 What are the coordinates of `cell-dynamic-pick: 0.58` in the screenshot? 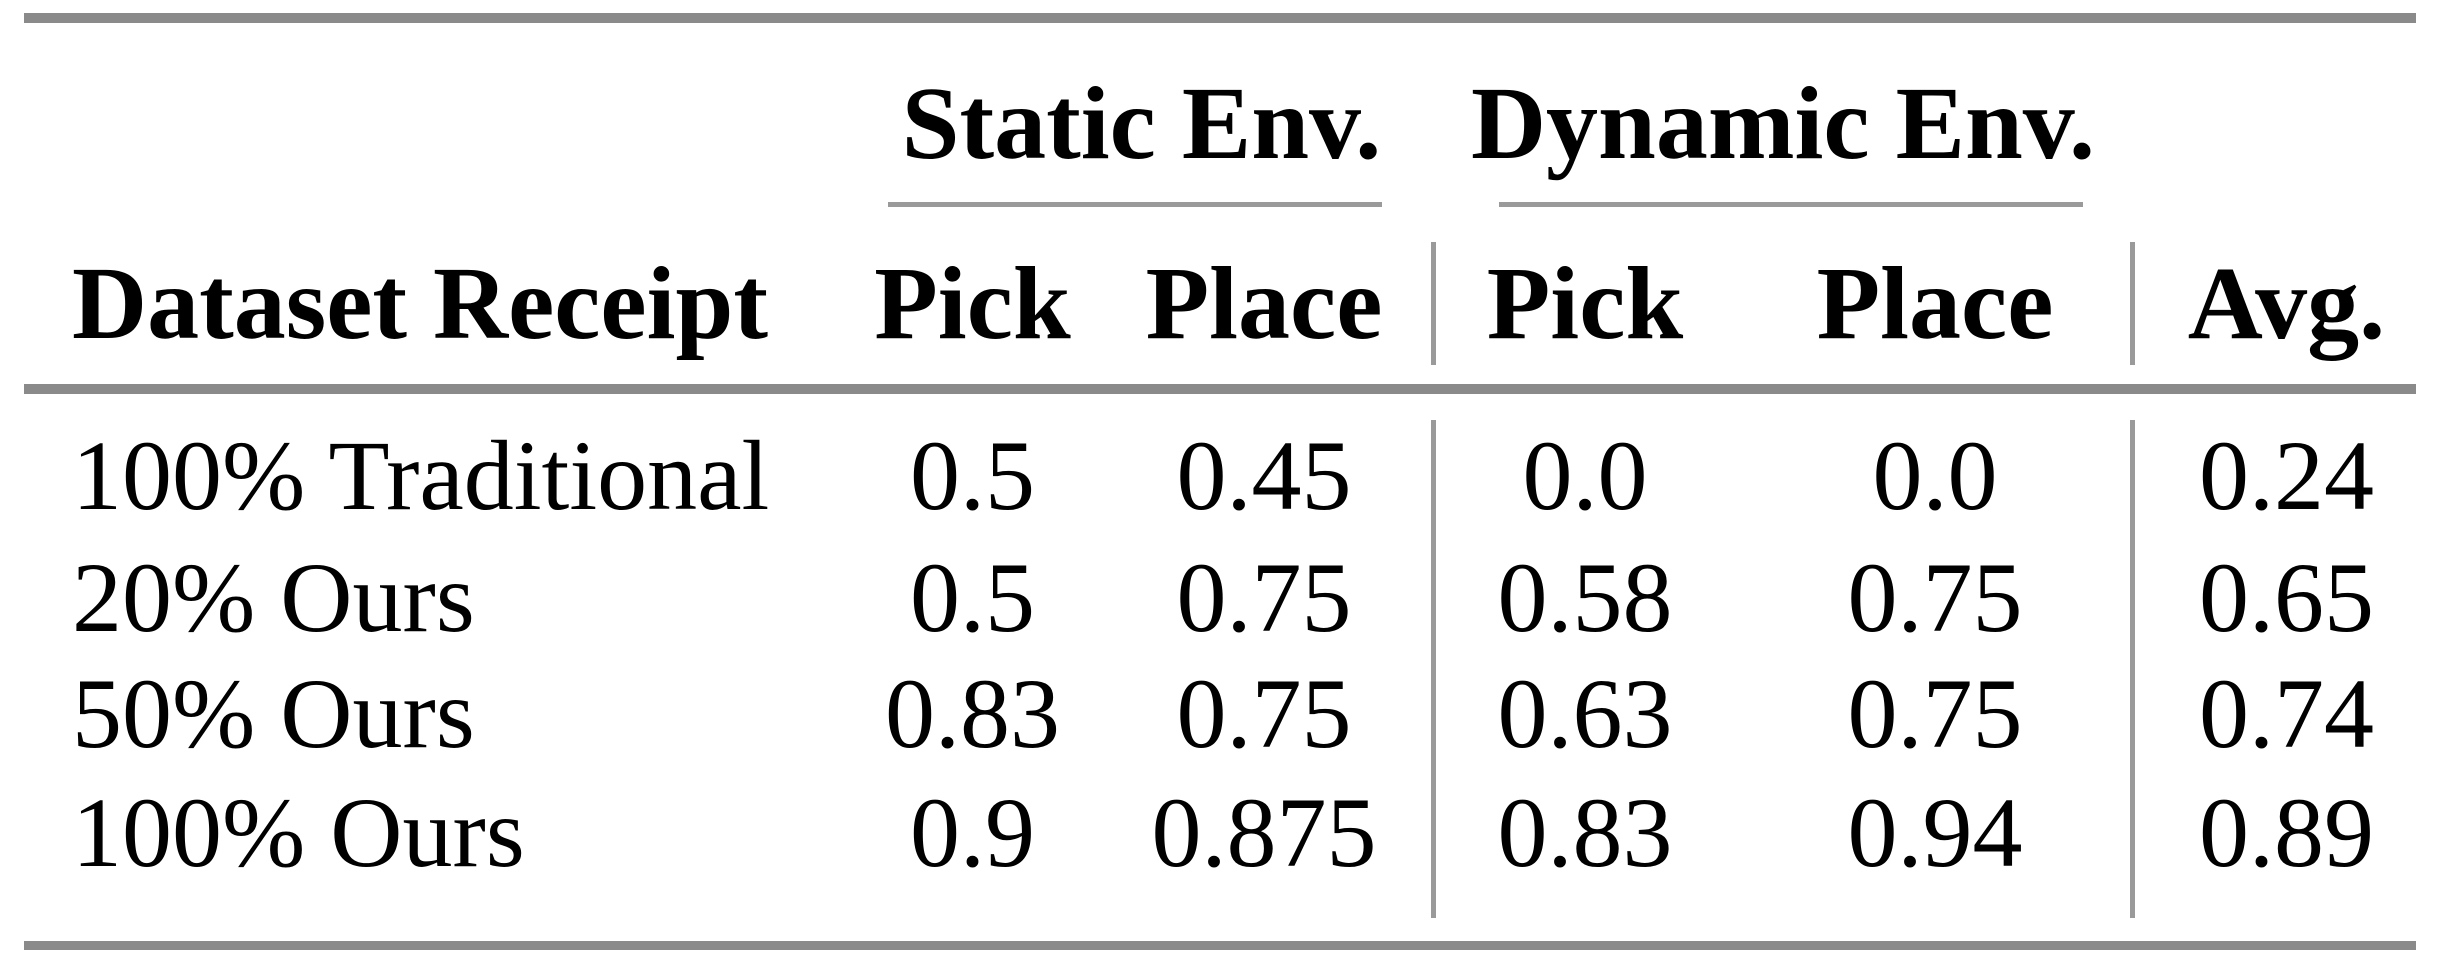 It's located at (1585, 597).